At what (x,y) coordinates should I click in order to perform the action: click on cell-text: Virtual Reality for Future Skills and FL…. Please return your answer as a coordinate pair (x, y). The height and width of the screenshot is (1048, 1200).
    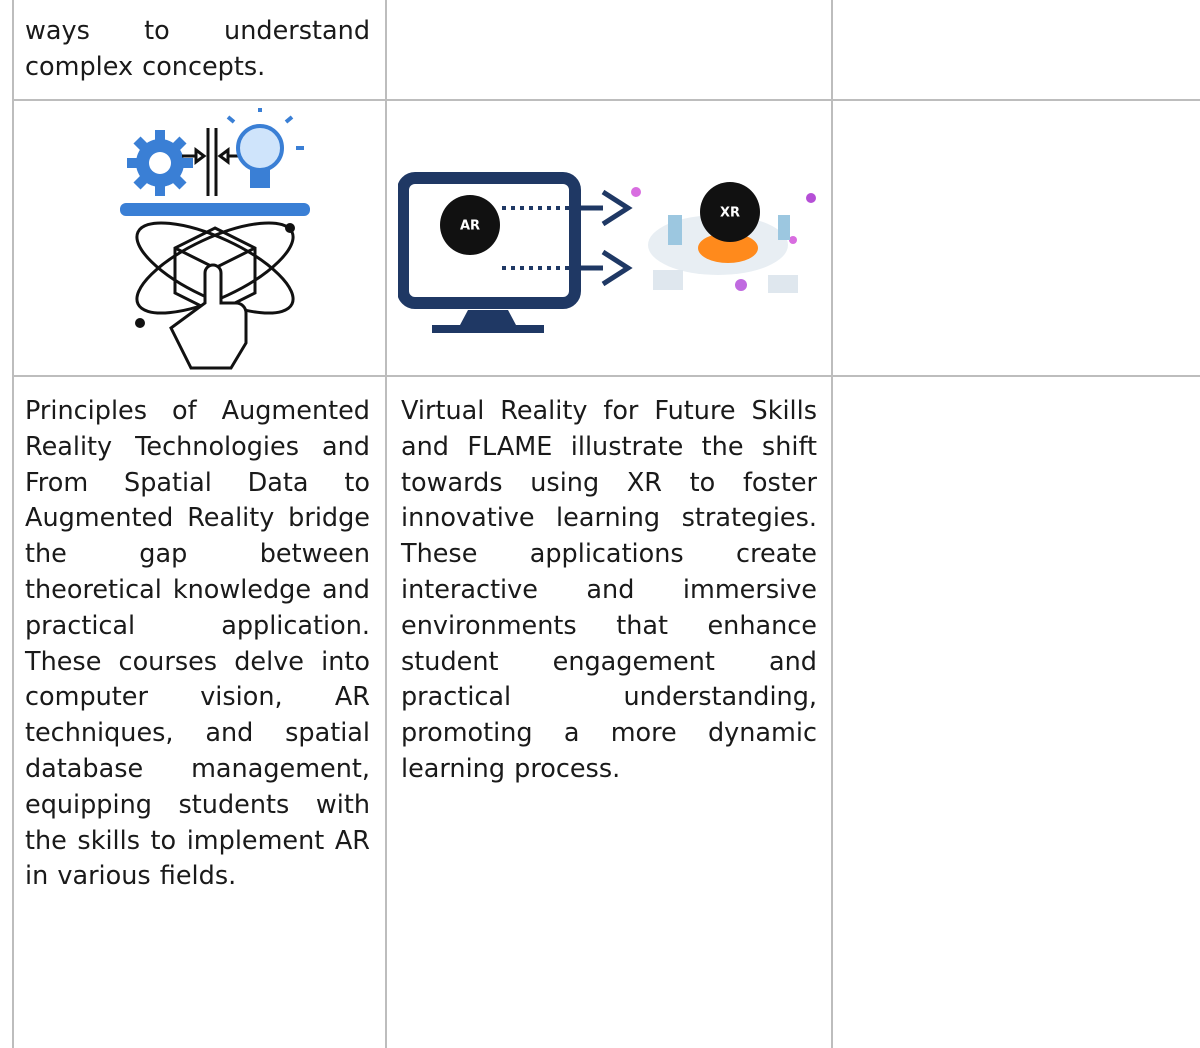
    Looking at the image, I should click on (609, 590).